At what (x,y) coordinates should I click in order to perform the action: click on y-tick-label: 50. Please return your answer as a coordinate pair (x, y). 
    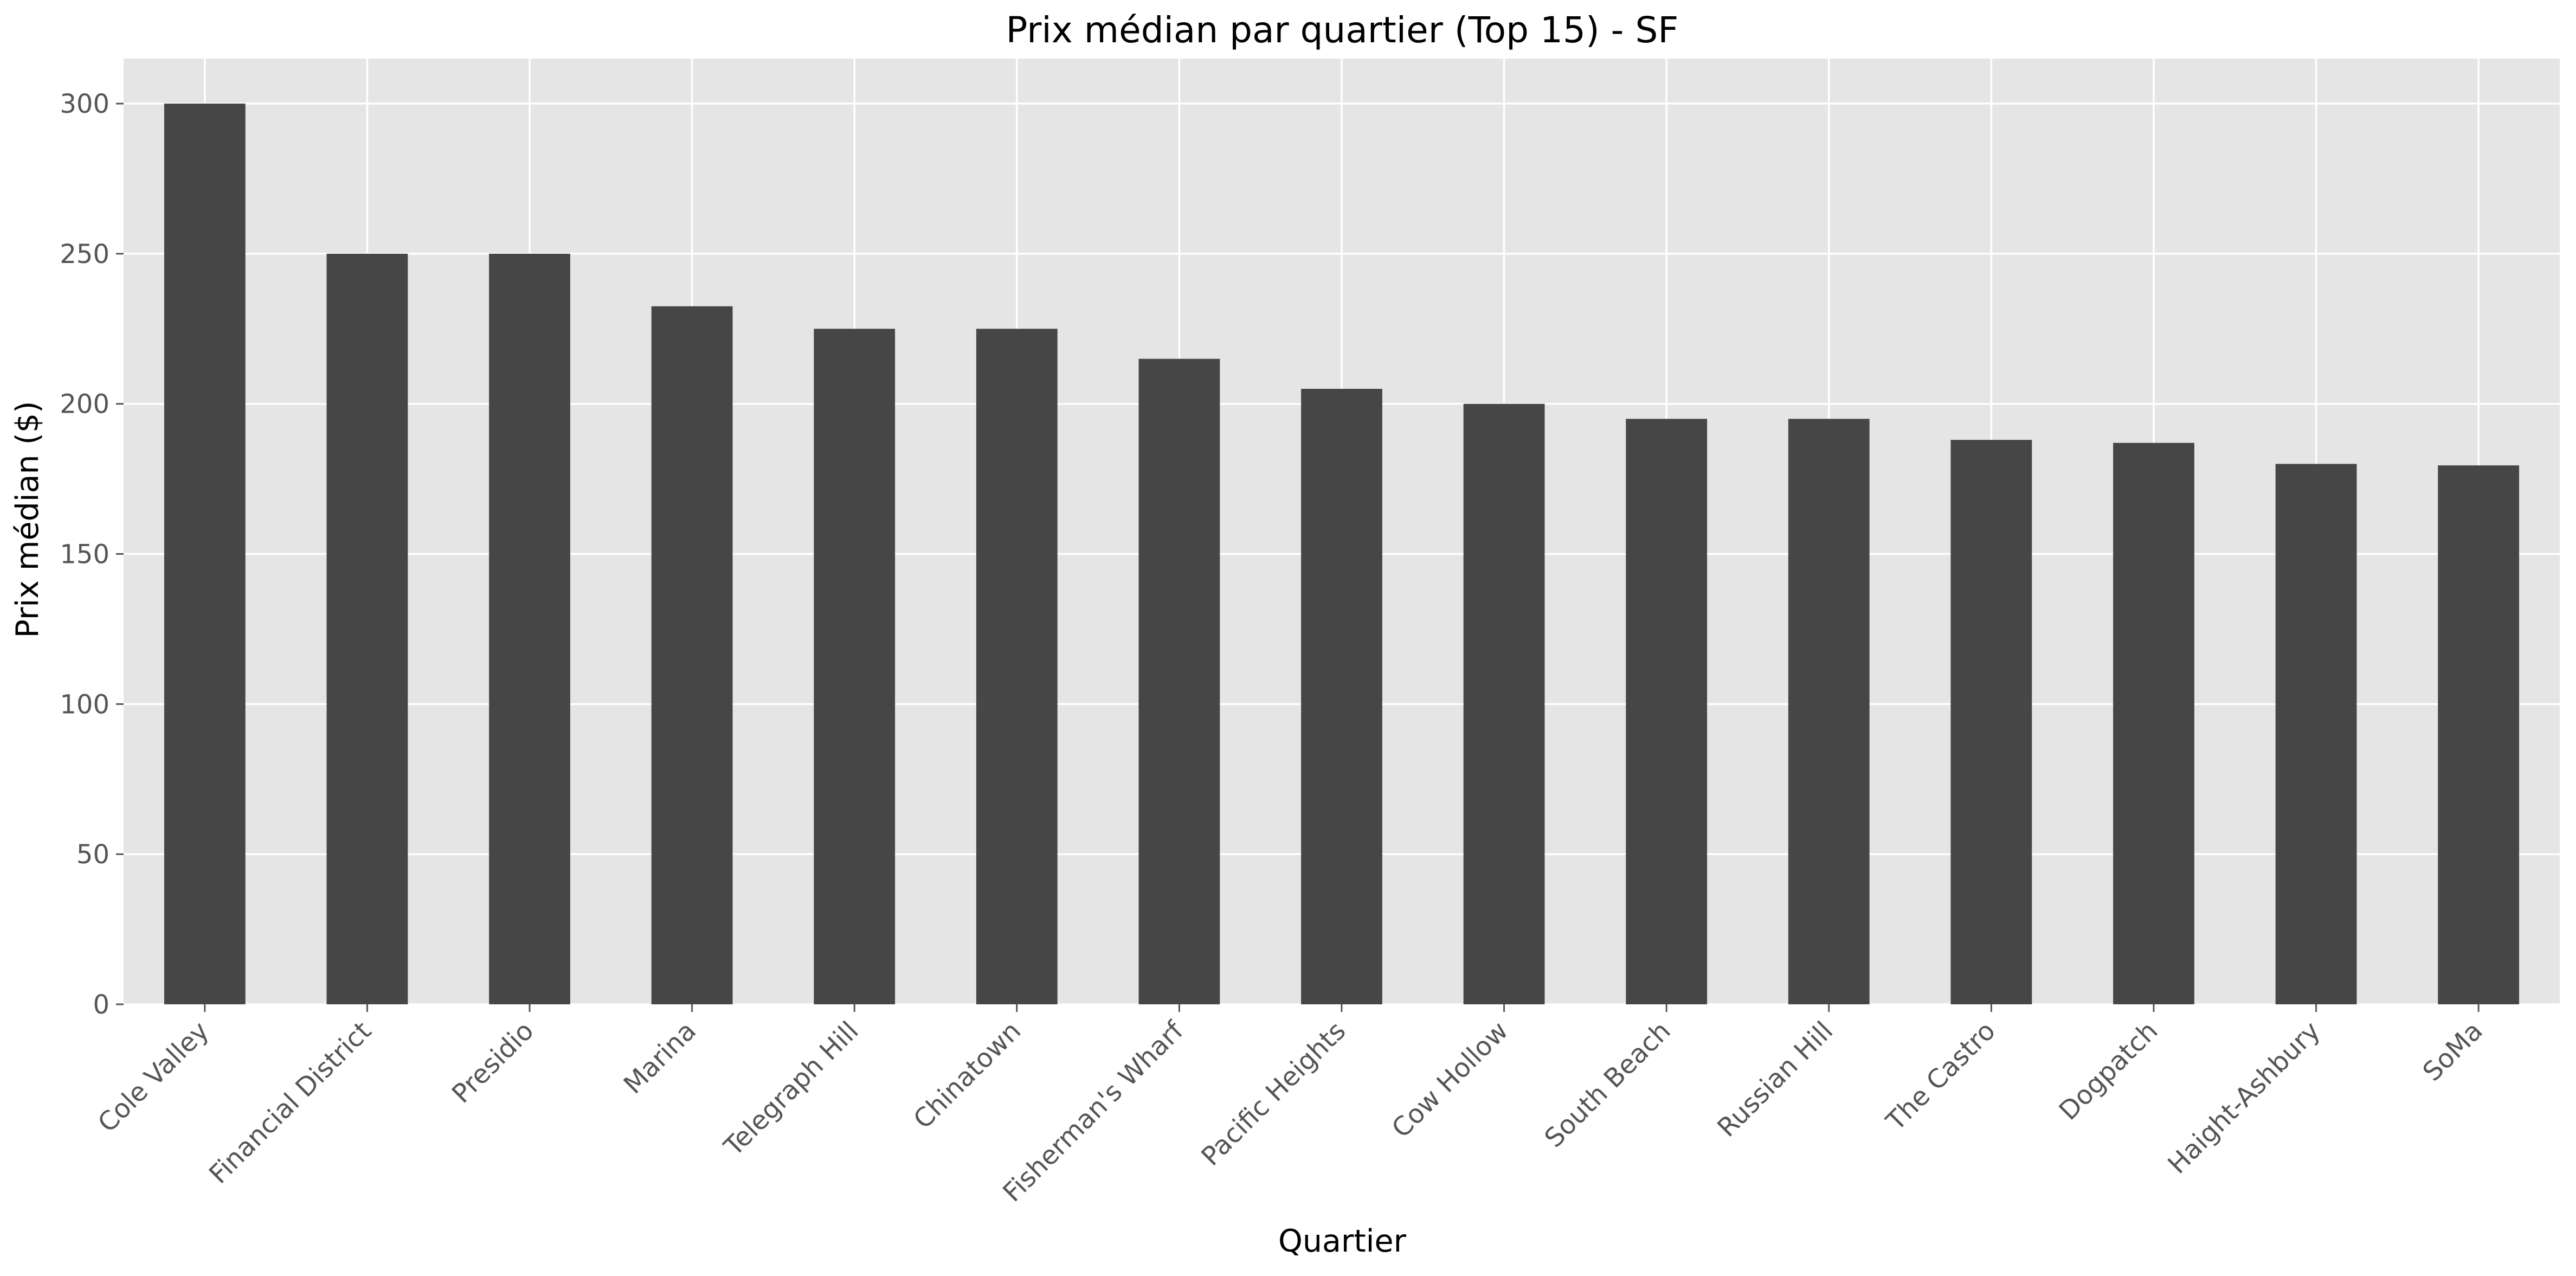
    Looking at the image, I should click on (93, 854).